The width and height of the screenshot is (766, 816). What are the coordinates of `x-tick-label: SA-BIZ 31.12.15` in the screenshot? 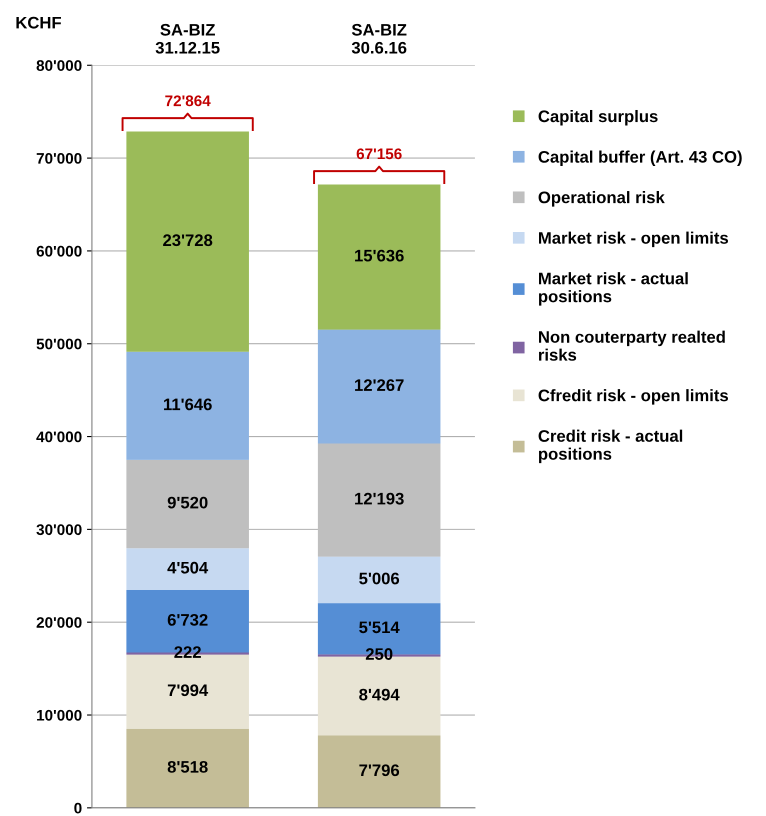 It's located at (188, 39).